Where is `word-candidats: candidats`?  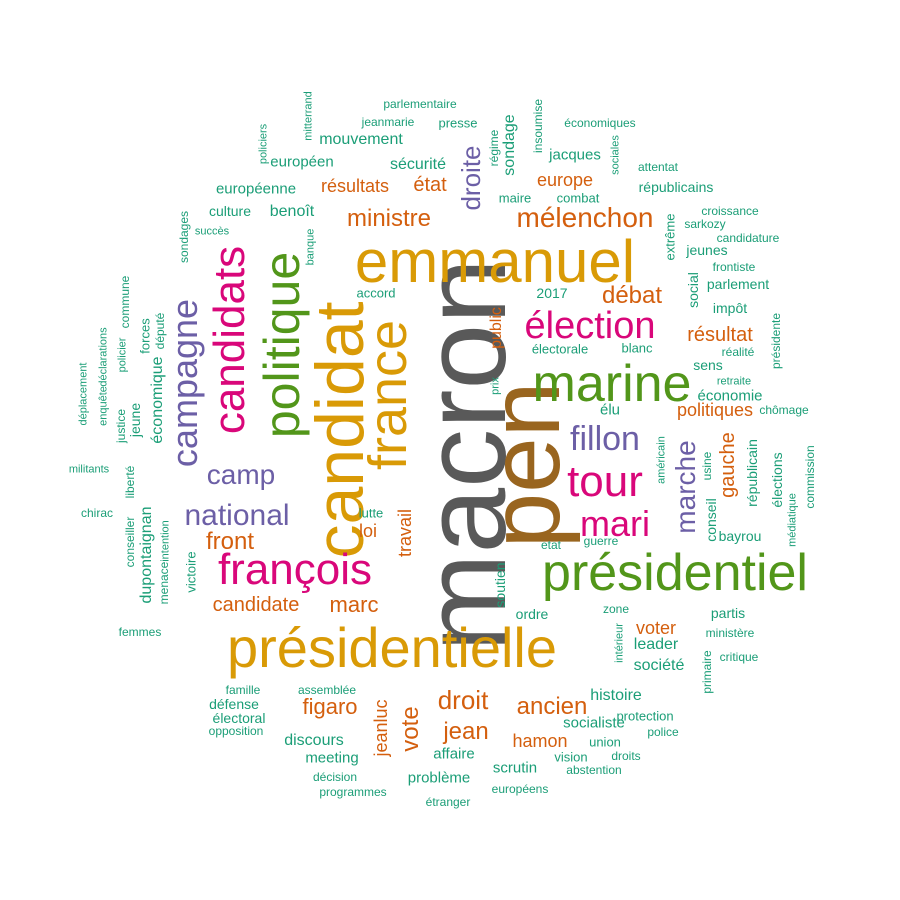
word-candidats: candidats is located at coordinates (229, 340).